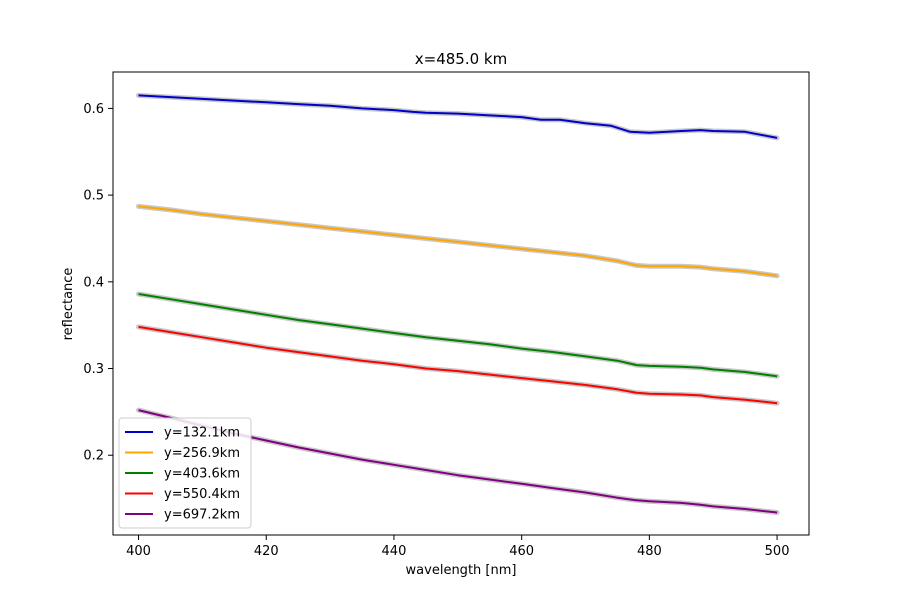  I want to click on legend-label-2: y=256.9km, so click(202, 453).